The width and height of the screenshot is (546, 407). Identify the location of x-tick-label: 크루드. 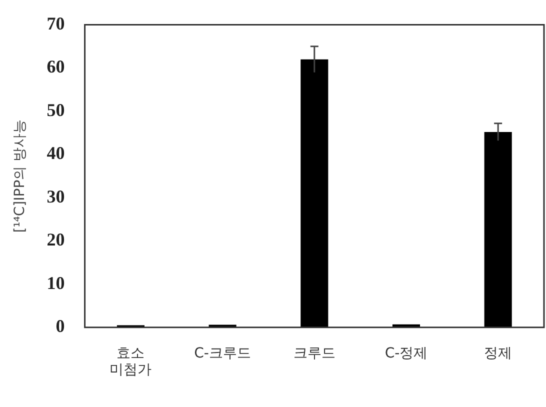
(314, 353).